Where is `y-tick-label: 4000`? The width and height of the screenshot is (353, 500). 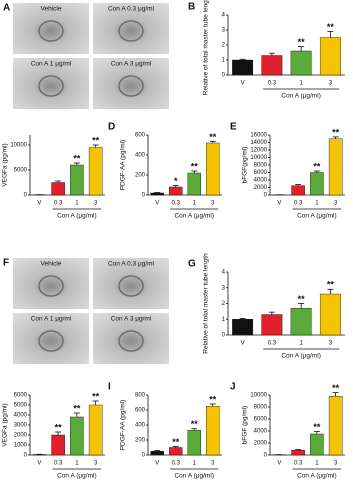 y-tick-label: 4000 is located at coordinates (21, 416).